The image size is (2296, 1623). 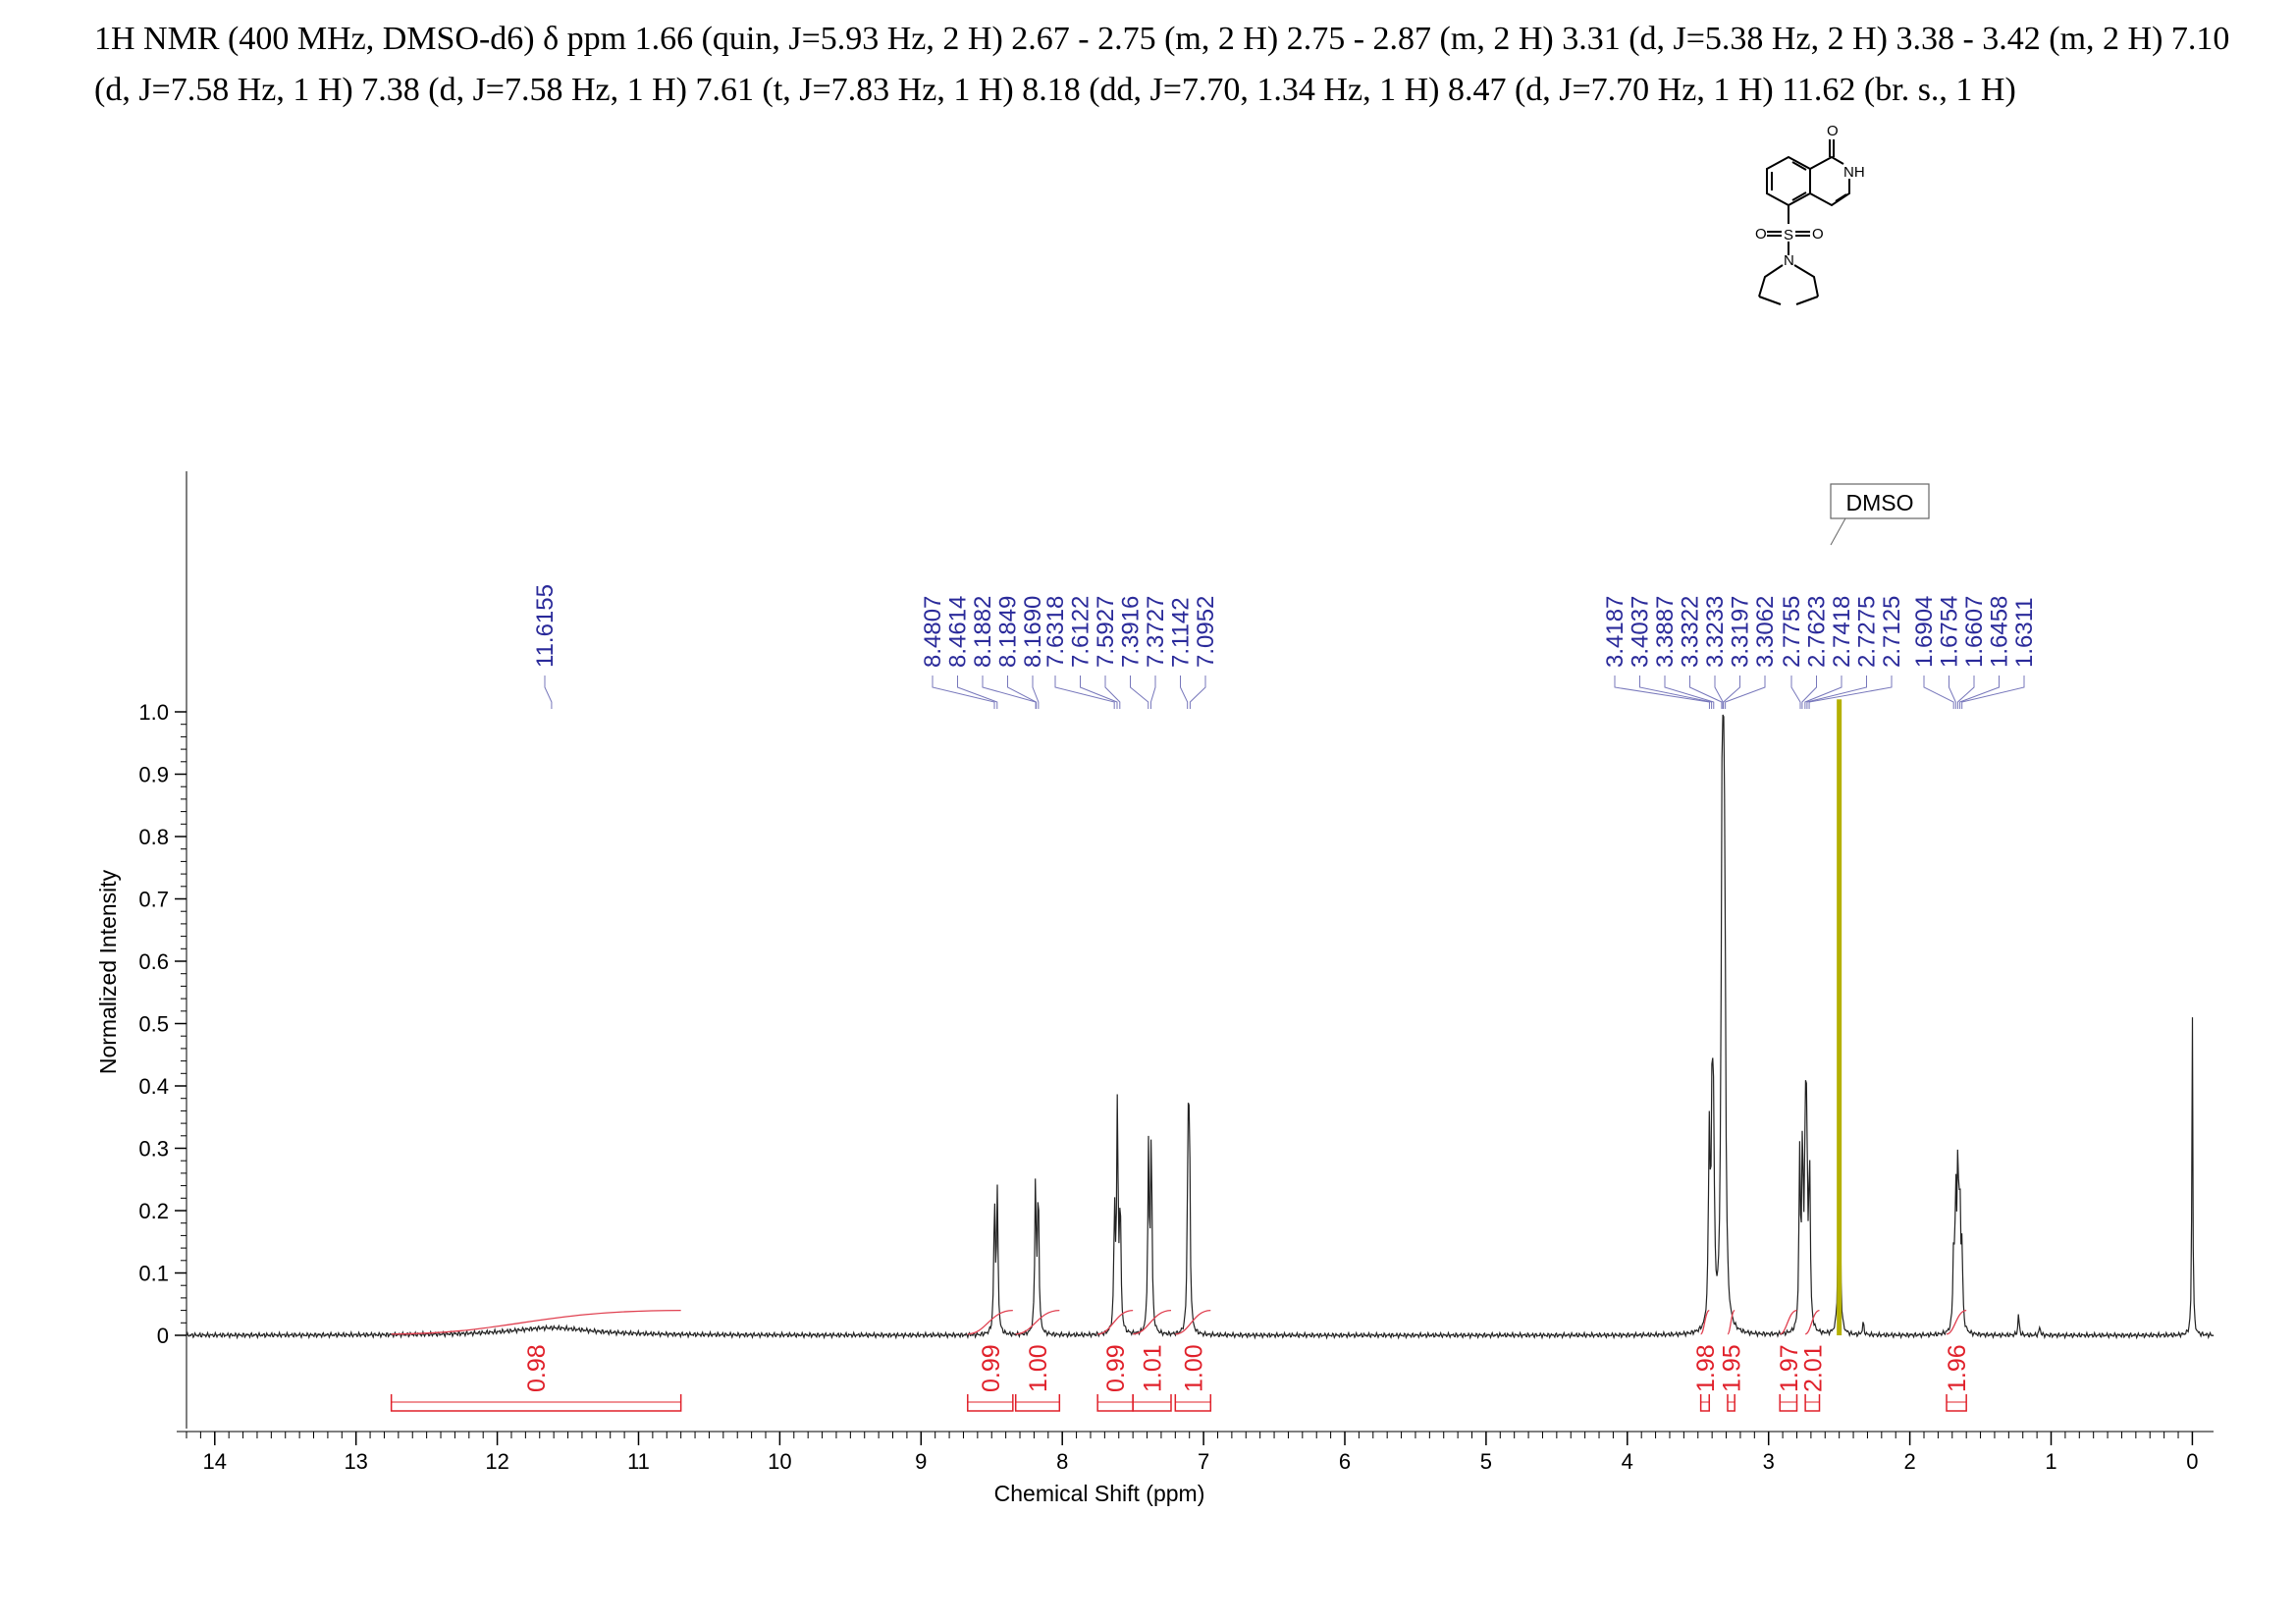 What do you see at coordinates (1715, 632) in the screenshot?
I see `peak-label: 3.3233` at bounding box center [1715, 632].